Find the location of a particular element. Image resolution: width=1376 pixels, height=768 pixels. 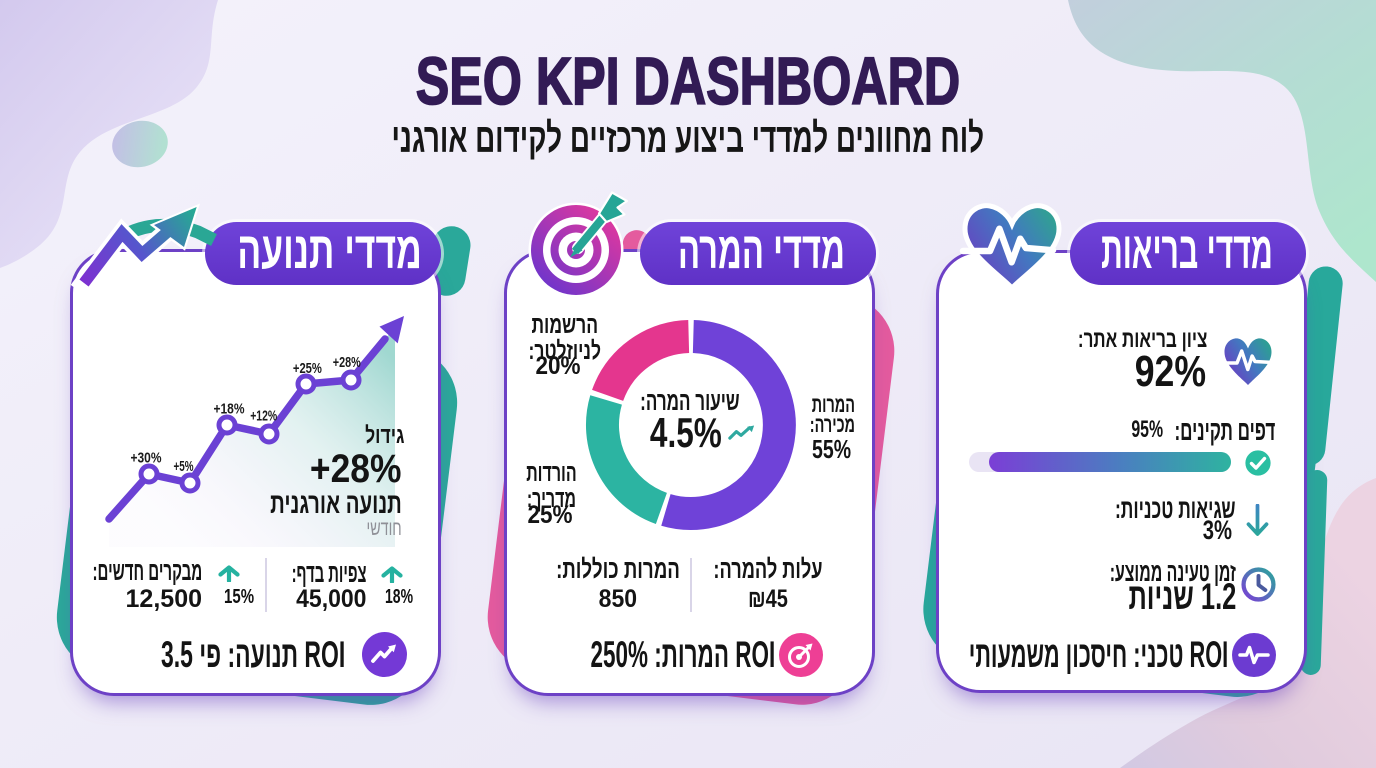

svg-text: +12% is located at coordinates (263, 416).